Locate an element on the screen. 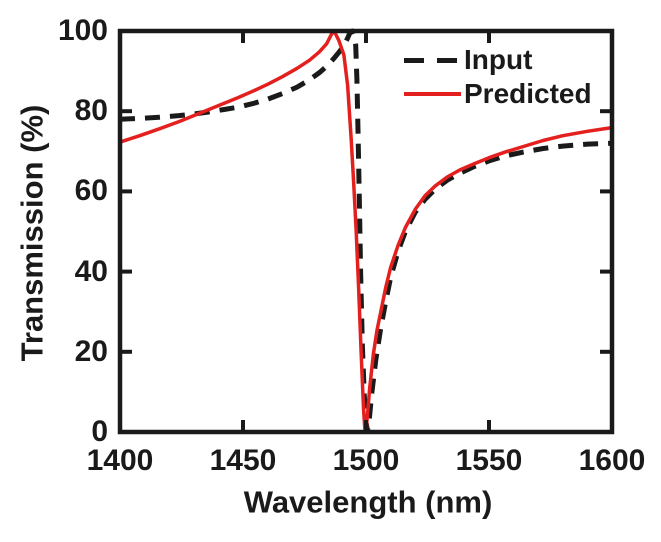 This screenshot has height=542, width=661. x-tick-label-1600: 1600 is located at coordinates (612, 460).